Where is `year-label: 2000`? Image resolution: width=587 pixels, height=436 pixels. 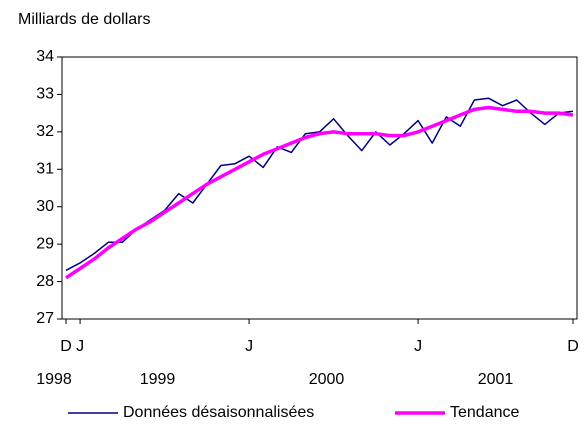
year-label: 2000 is located at coordinates (327, 379).